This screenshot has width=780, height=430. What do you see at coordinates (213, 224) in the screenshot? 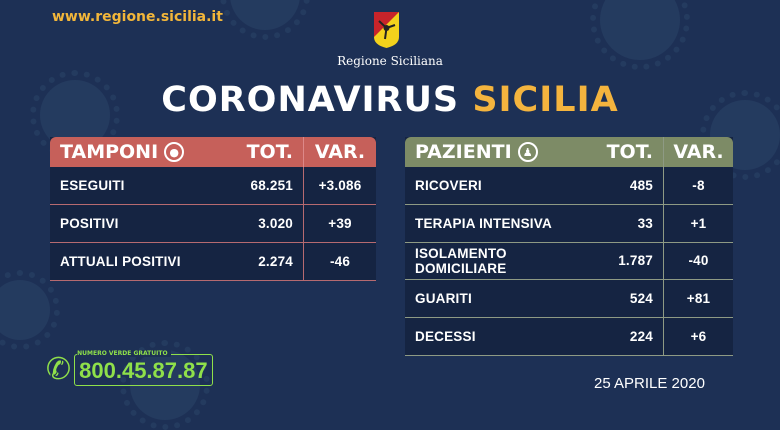
I see `table-row: POSITIVI 3.020 +39` at bounding box center [213, 224].